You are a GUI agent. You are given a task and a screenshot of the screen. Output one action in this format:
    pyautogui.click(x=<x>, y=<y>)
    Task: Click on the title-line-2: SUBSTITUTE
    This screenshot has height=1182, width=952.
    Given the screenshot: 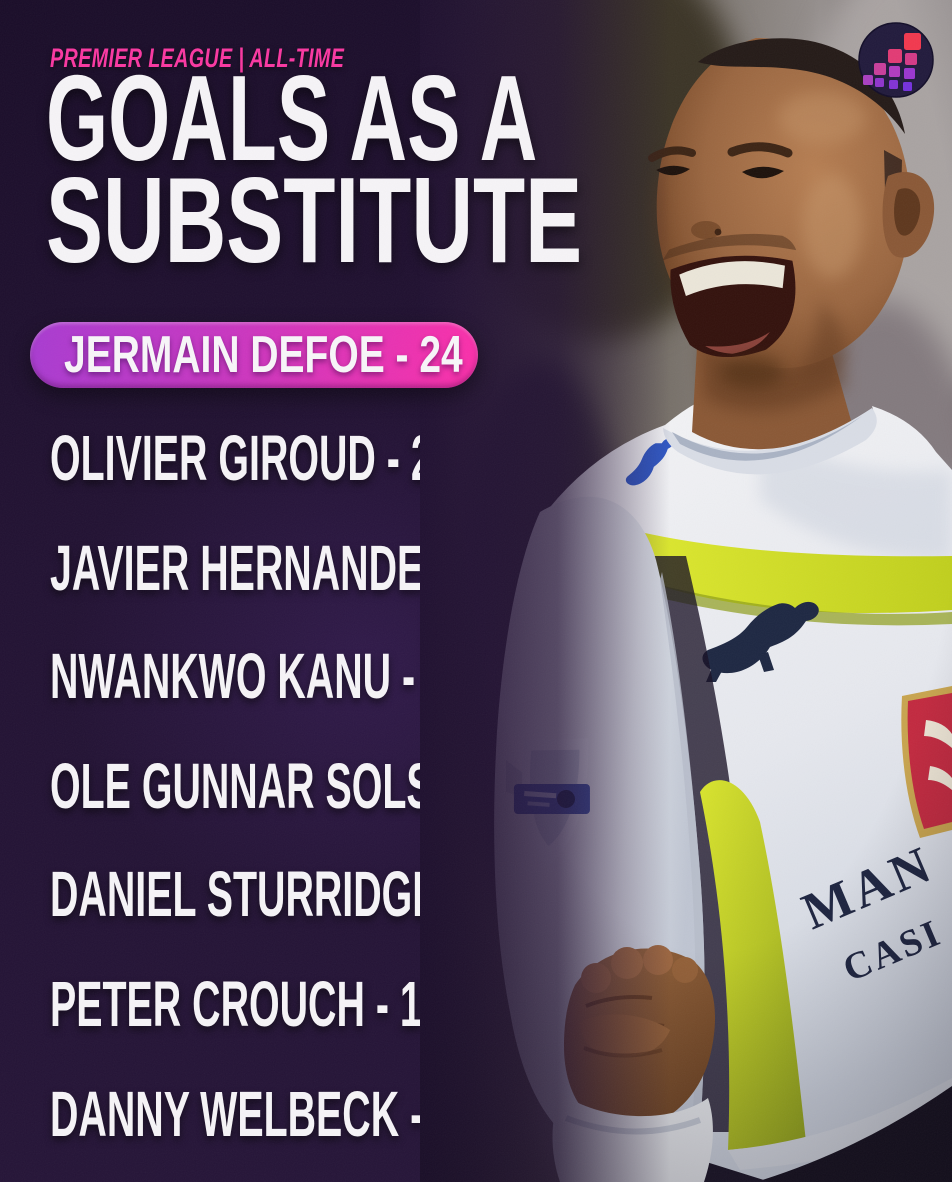 What is the action you would take?
    pyautogui.click(x=314, y=220)
    